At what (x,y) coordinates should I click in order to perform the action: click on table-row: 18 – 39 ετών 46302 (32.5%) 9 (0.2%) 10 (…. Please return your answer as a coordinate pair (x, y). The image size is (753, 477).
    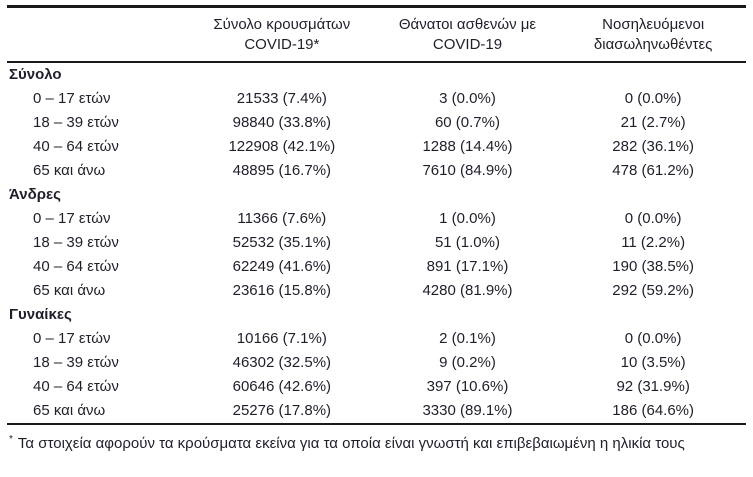
    Looking at the image, I should click on (376, 363).